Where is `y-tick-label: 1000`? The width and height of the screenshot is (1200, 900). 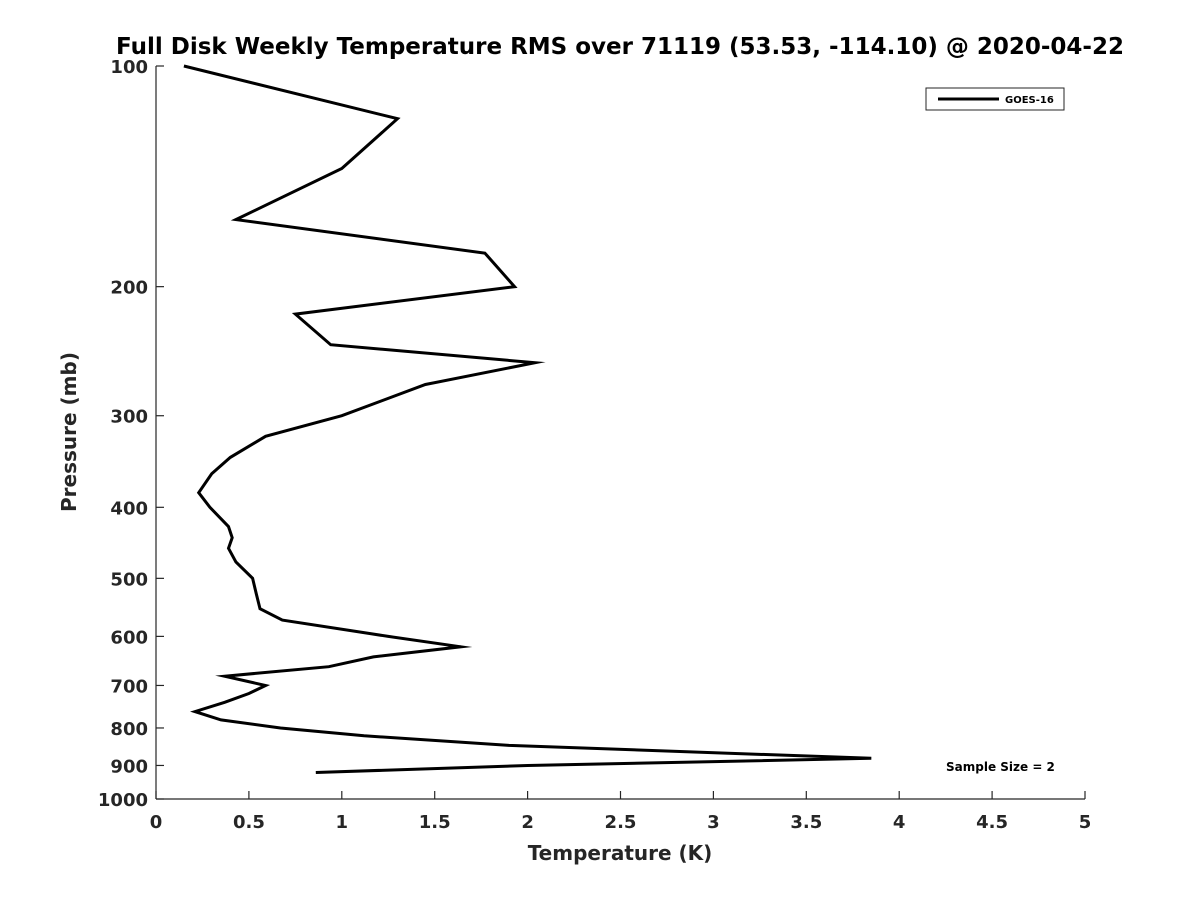
y-tick-label: 1000 is located at coordinates (123, 800).